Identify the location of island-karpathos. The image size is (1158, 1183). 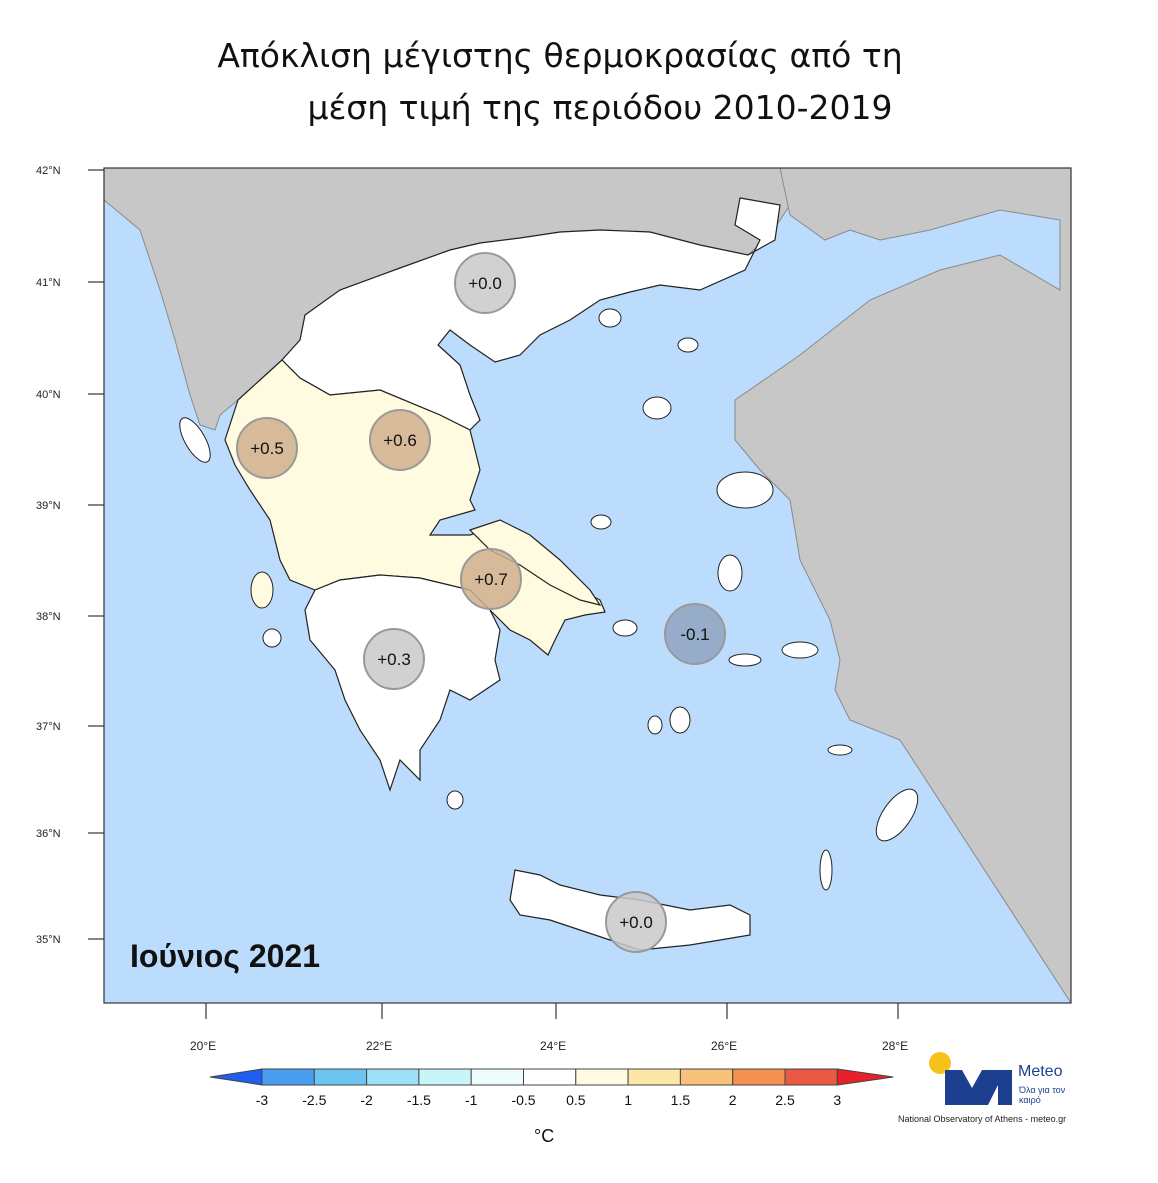
(826, 870).